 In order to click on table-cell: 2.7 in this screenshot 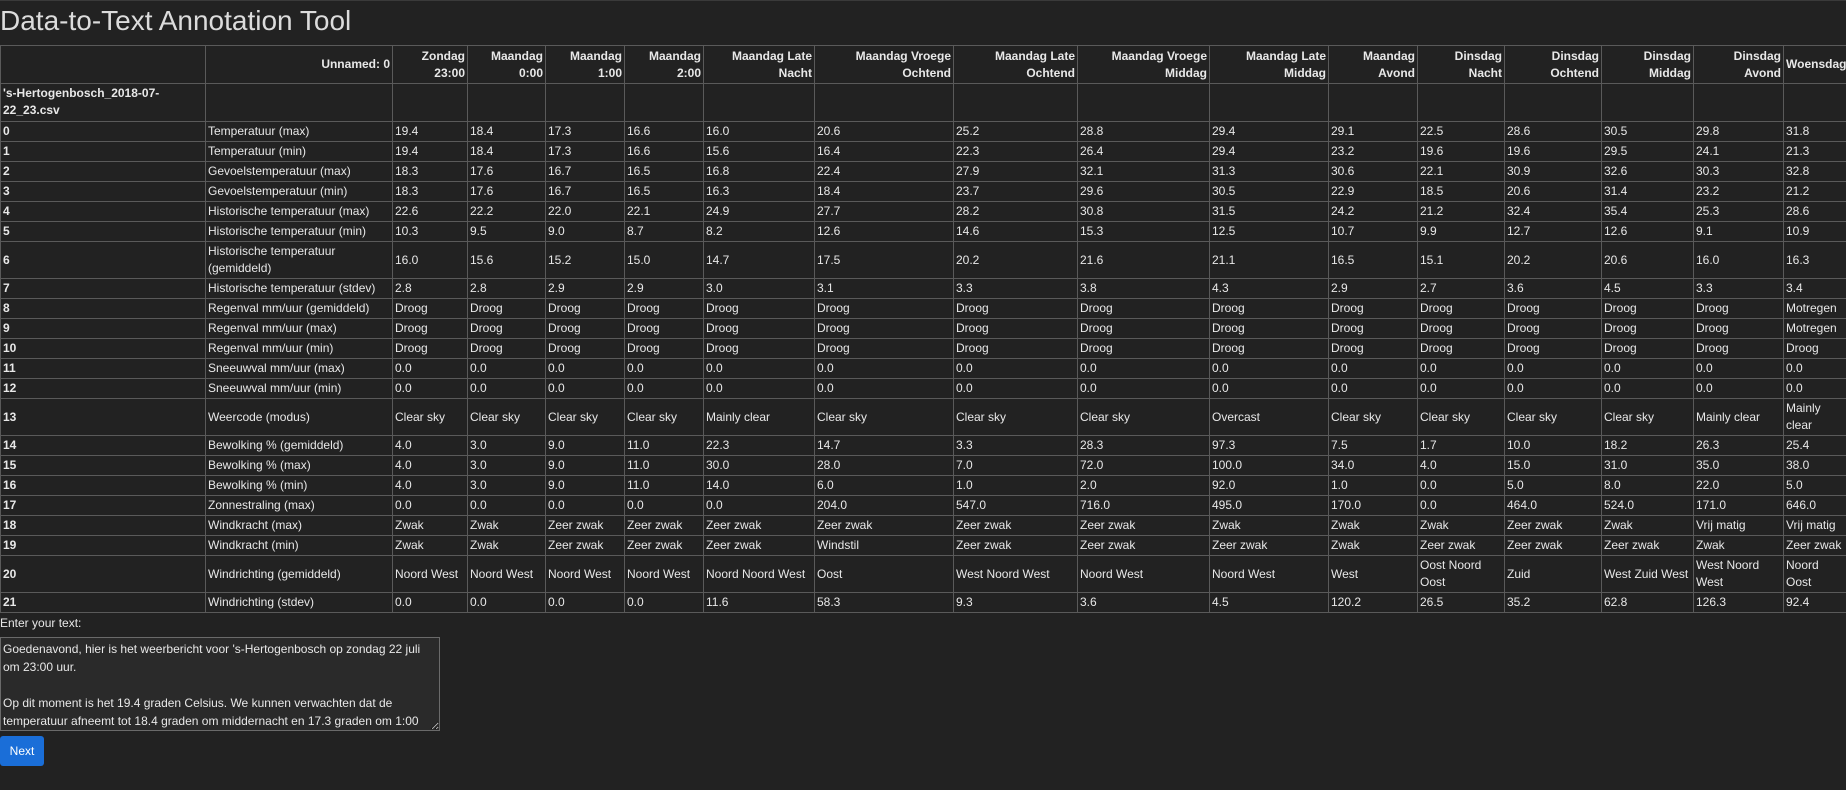, I will do `click(1461, 288)`.